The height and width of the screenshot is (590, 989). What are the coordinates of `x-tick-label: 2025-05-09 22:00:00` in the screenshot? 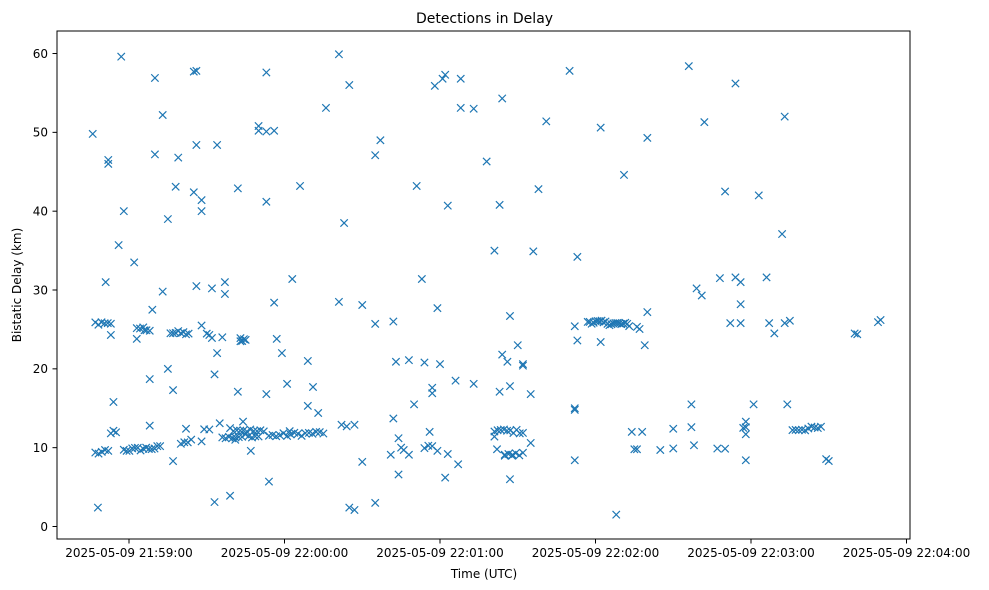 It's located at (284, 553).